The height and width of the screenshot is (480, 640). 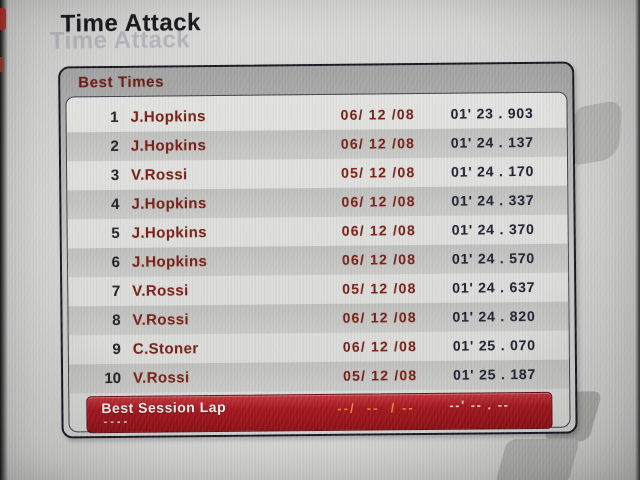 What do you see at coordinates (116, 349) in the screenshot?
I see `row-rank: 9` at bounding box center [116, 349].